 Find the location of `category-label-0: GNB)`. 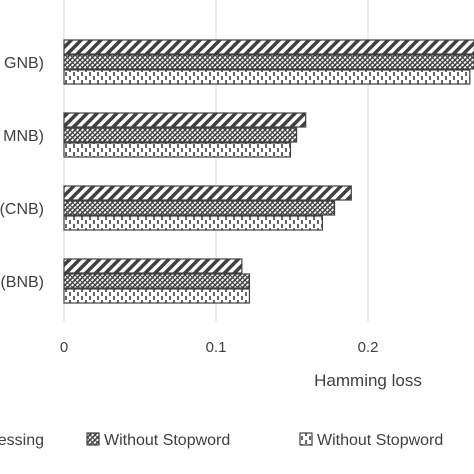

category-label-0: GNB) is located at coordinates (24, 63).